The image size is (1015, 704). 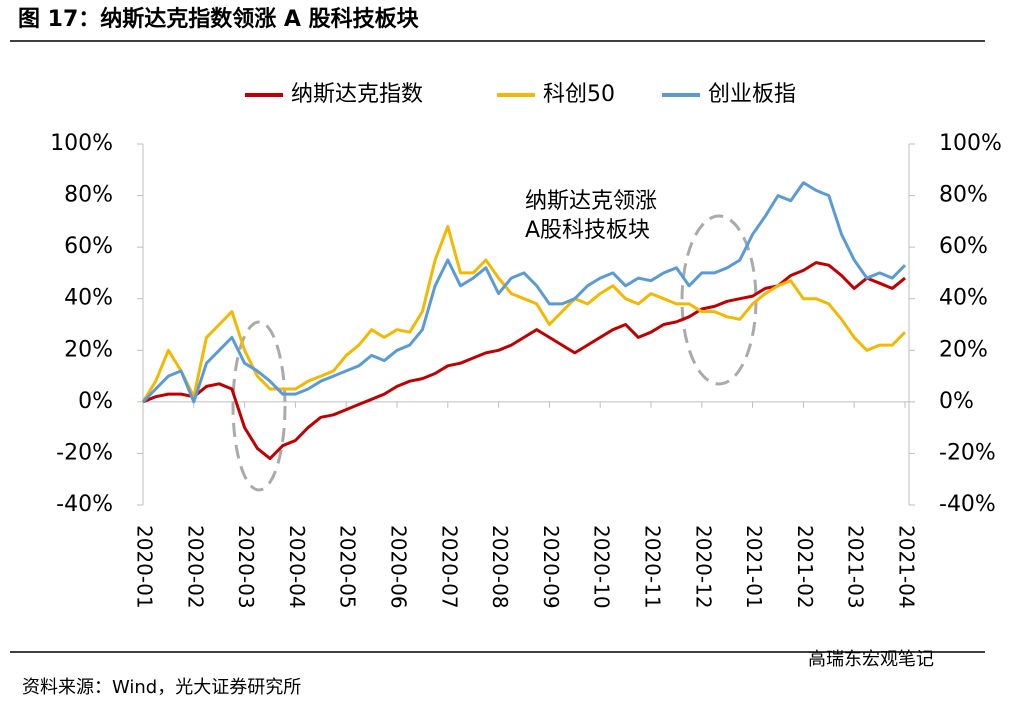 What do you see at coordinates (84, 504) in the screenshot?
I see `y-tick-label: -40%` at bounding box center [84, 504].